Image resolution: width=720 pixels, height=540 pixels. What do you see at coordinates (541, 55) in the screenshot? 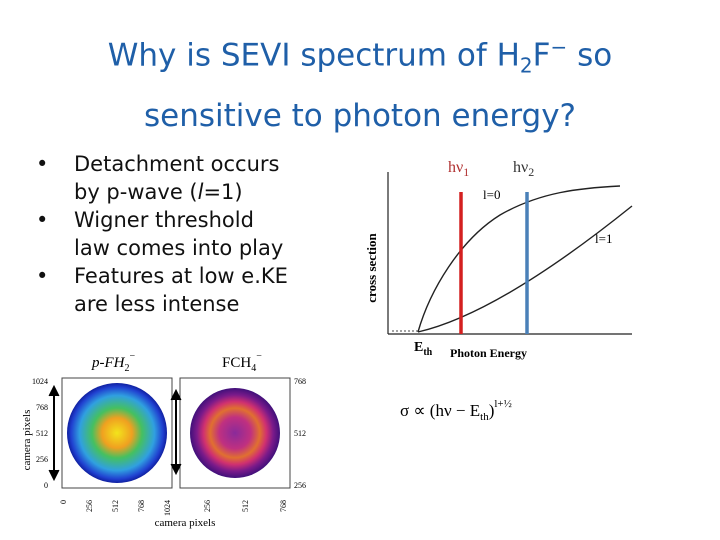
I see `title-text: F` at bounding box center [541, 55].